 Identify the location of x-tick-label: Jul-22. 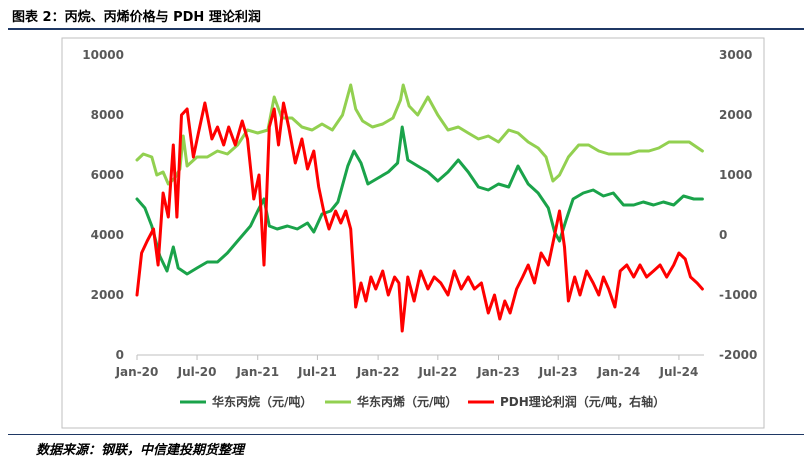
(437, 372).